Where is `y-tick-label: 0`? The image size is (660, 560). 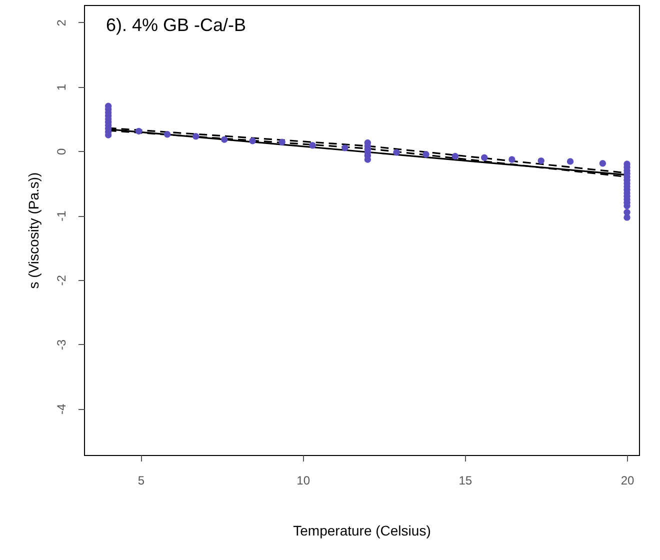
y-tick-label: 0 is located at coordinates (61, 151).